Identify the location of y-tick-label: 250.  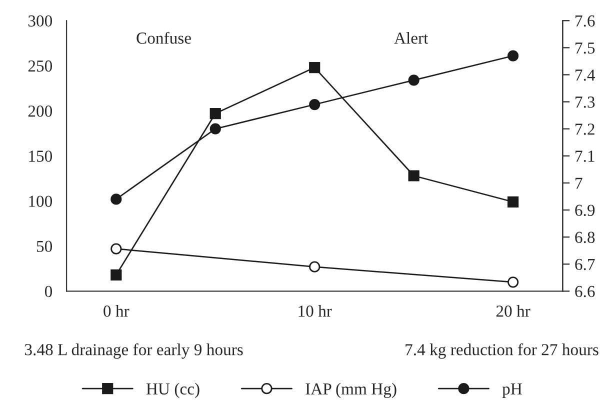
(40, 66).